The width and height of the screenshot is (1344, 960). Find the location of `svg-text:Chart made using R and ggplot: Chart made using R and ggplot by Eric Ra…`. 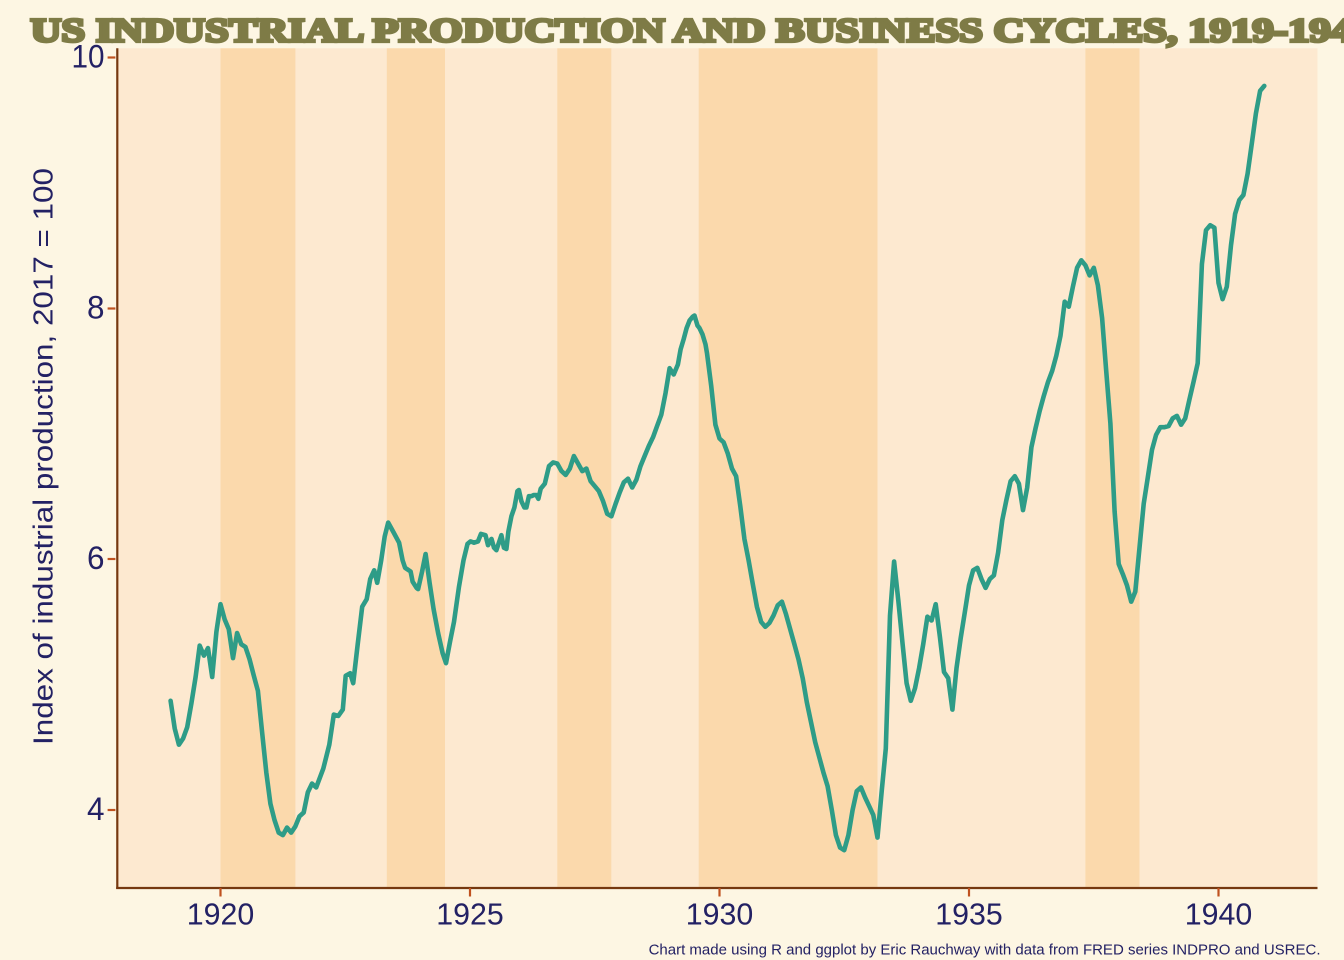

svg-text:Chart made using R and ggplot: Chart made using R and ggplot by Eric Ra… is located at coordinates (985, 950).